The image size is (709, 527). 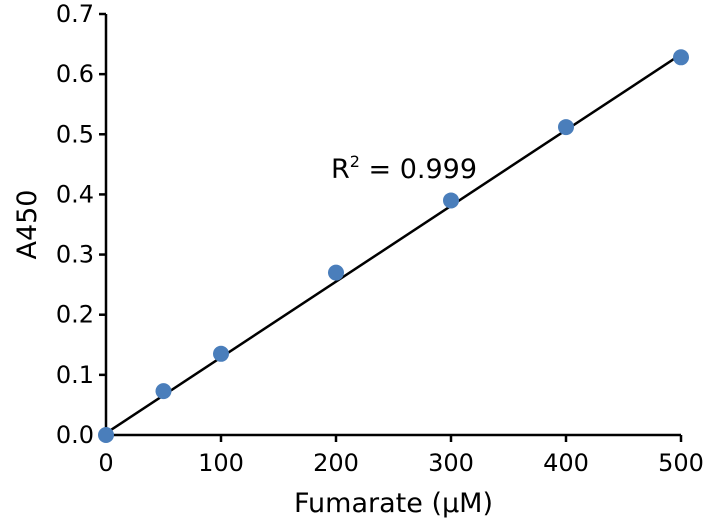 What do you see at coordinates (401, 456) in the screenshot?
I see `x-ticks: 0 100 200 300 400 500` at bounding box center [401, 456].